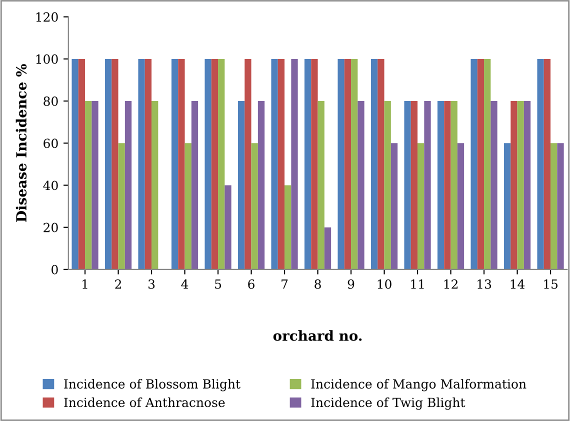 This screenshot has height=421, width=570. Describe the element at coordinates (152, 385) in the screenshot. I see `legend-label: Incidence of Blossom Blight` at that location.